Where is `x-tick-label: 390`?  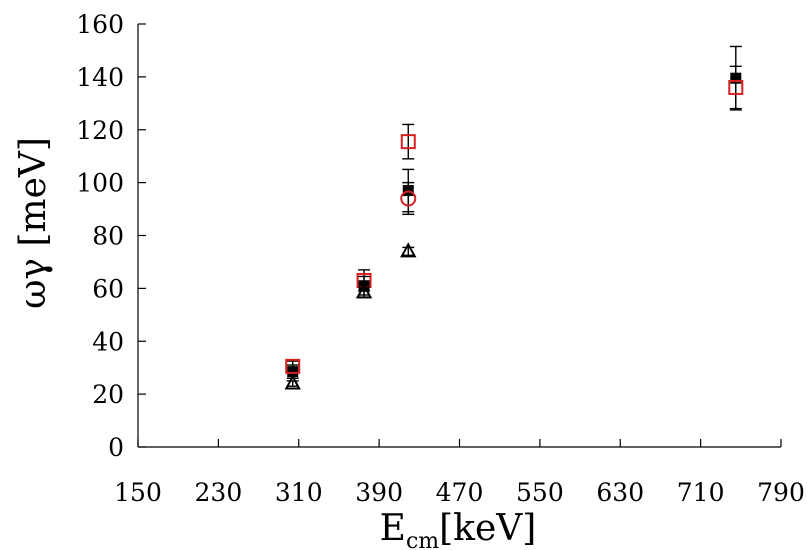 x-tick-label: 390 is located at coordinates (379, 492).